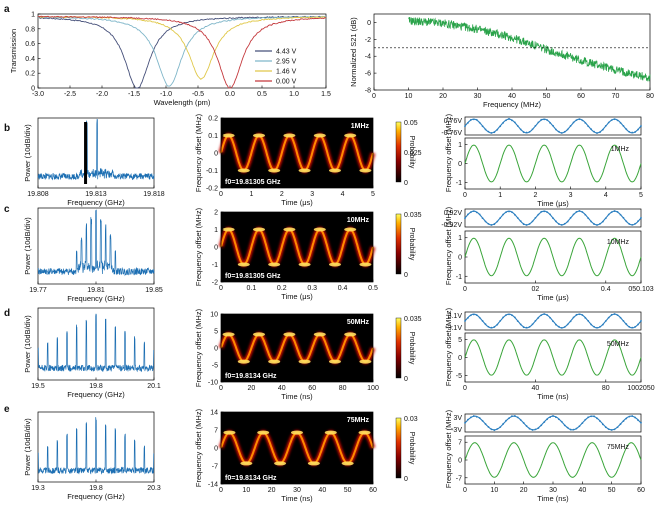  I want to click on transmission-ytick-label: 0, so click(33, 89).